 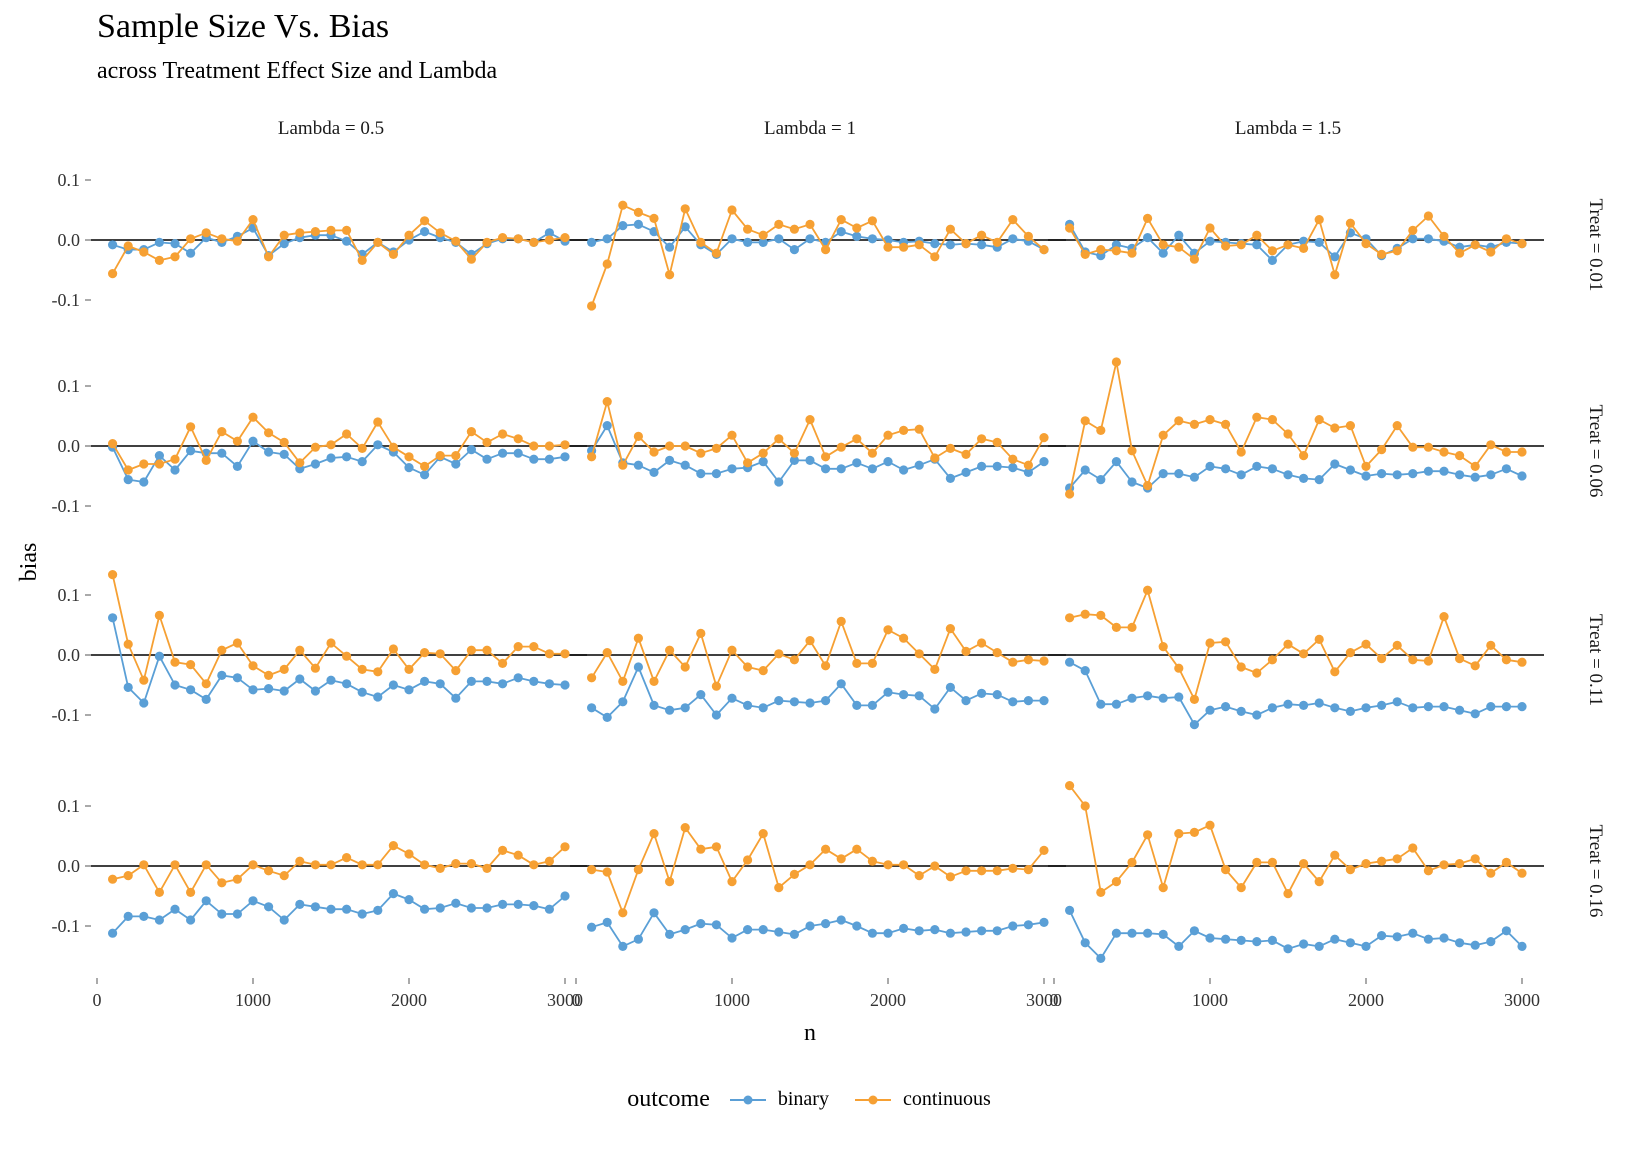 What do you see at coordinates (810, 128) in the screenshot?
I see `facet-column-label: Lambda = 1` at bounding box center [810, 128].